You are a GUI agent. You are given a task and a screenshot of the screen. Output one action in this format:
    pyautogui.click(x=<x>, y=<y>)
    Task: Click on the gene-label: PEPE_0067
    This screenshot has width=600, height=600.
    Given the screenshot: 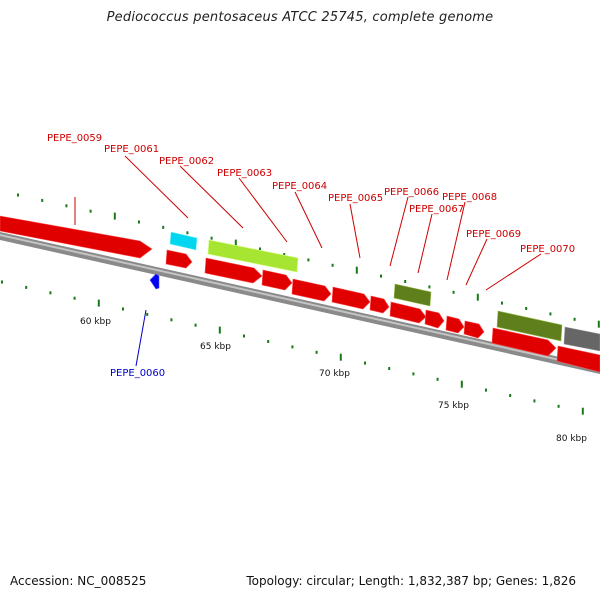 What is the action you would take?
    pyautogui.click(x=436, y=209)
    